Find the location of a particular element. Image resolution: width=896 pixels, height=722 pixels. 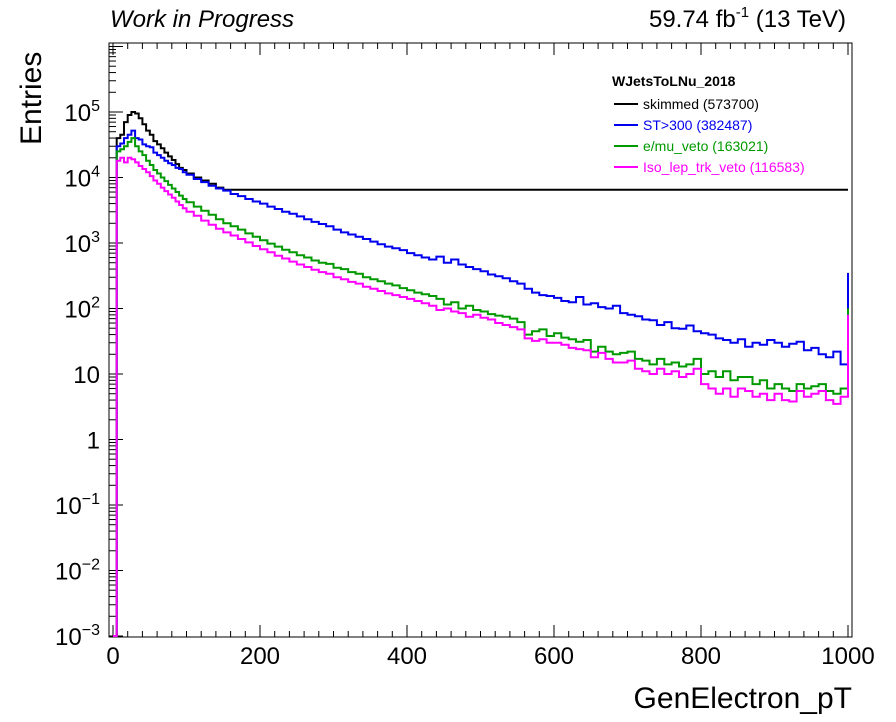

lumi-exponent: -1 is located at coordinates (742, 12).